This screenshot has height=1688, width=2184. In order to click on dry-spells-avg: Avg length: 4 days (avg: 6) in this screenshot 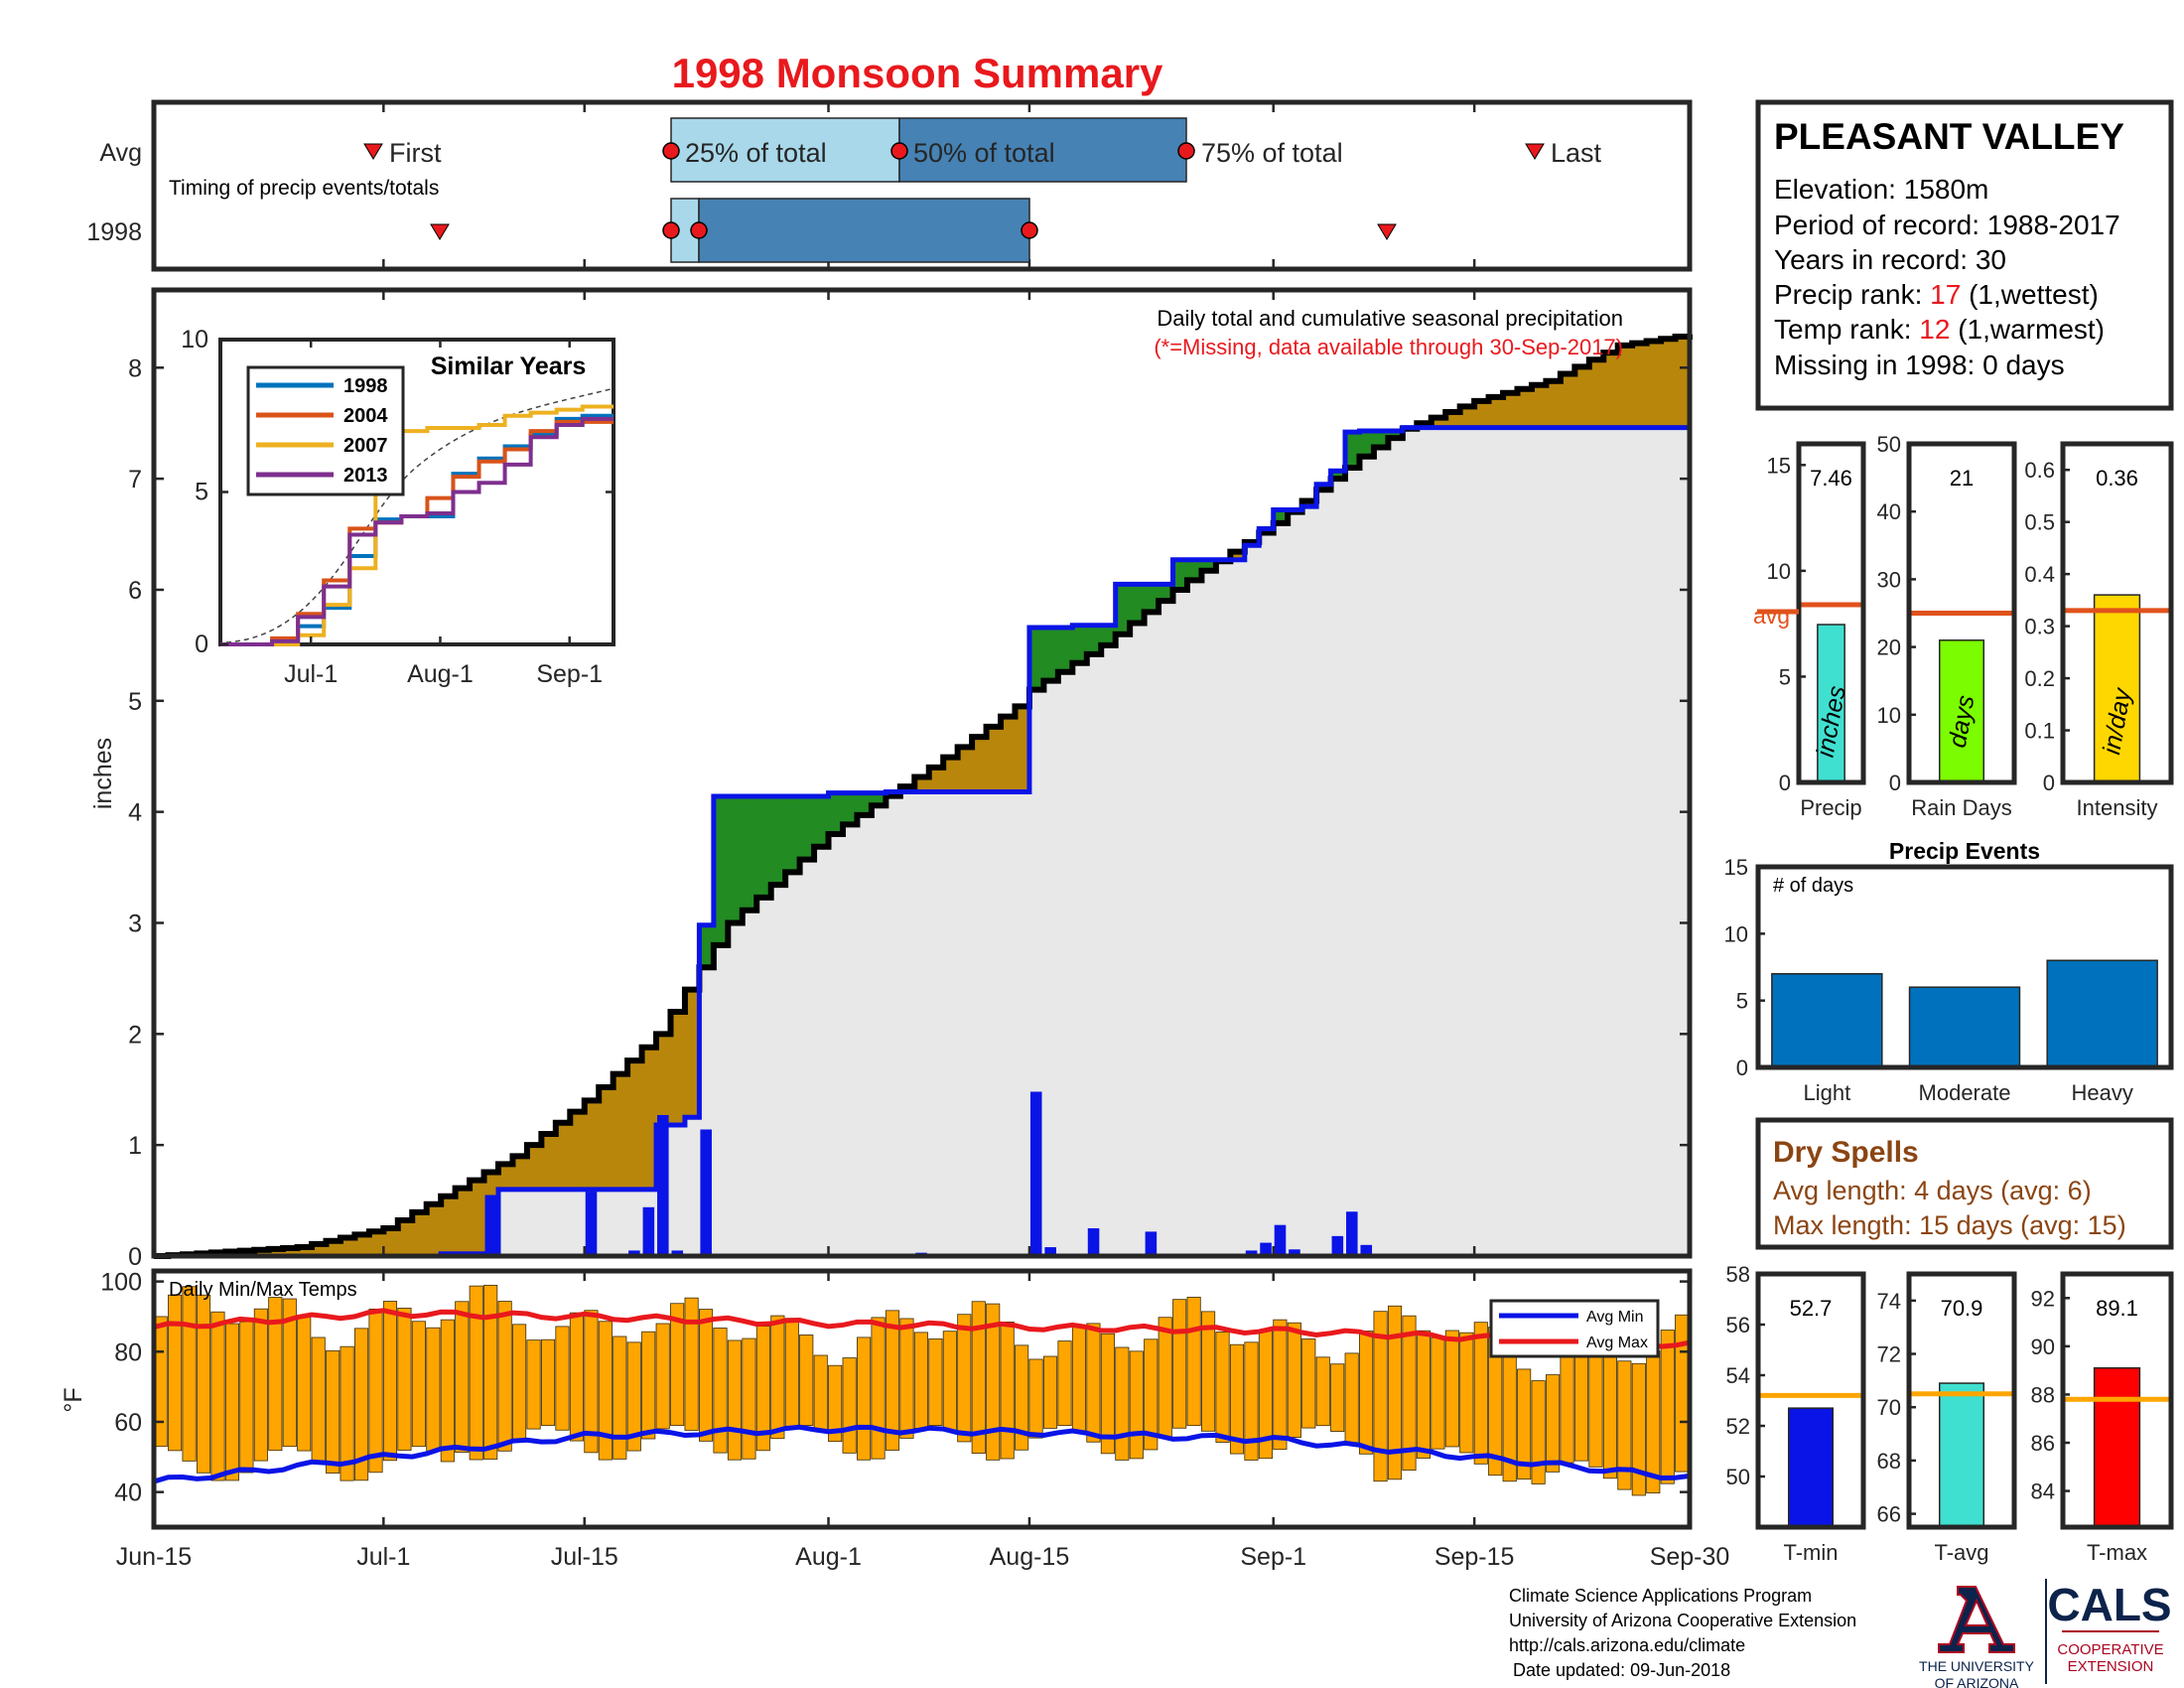, I will do `click(1932, 1190)`.